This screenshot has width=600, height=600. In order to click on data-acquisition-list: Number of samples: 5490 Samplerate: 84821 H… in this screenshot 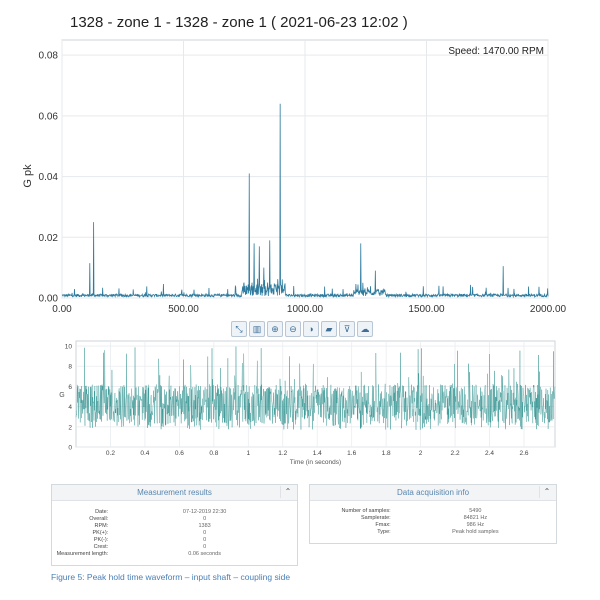, I will do `click(433, 518)`.